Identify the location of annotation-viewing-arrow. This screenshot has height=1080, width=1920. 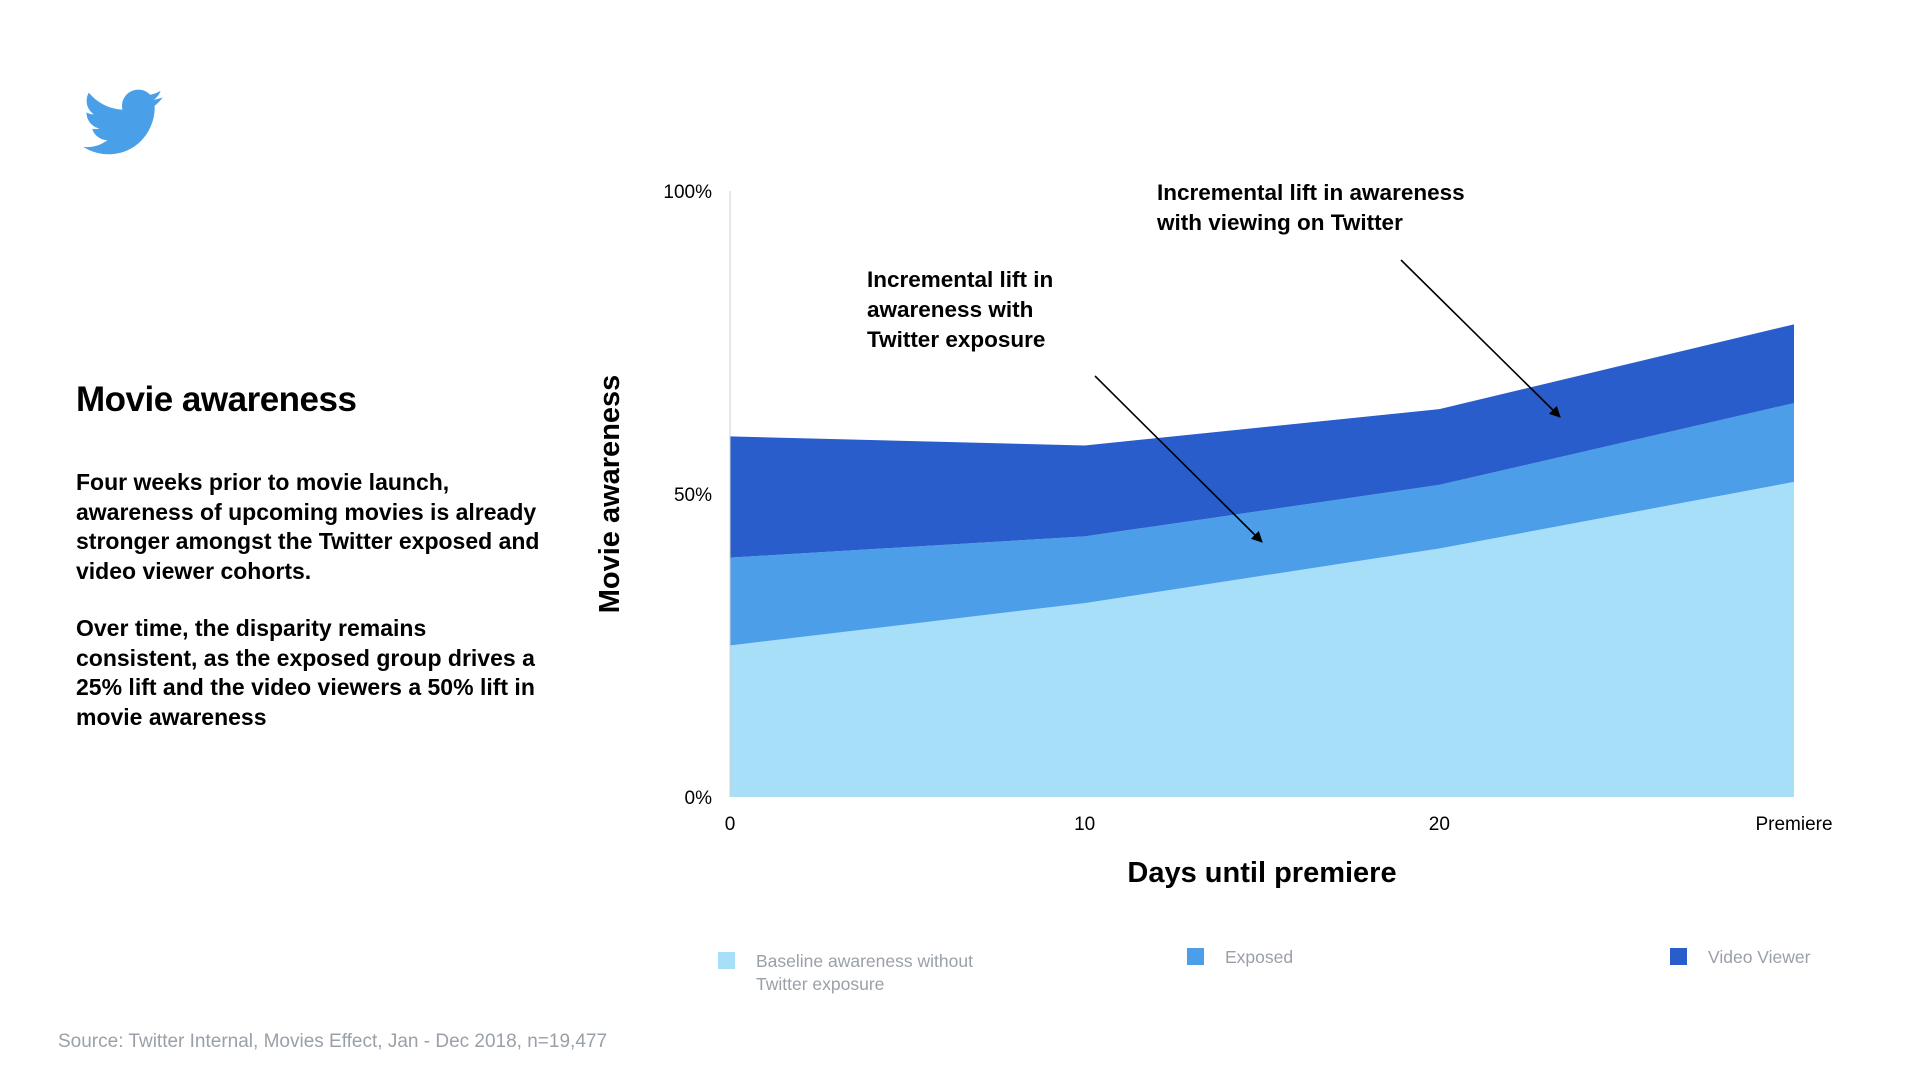
(1480, 338).